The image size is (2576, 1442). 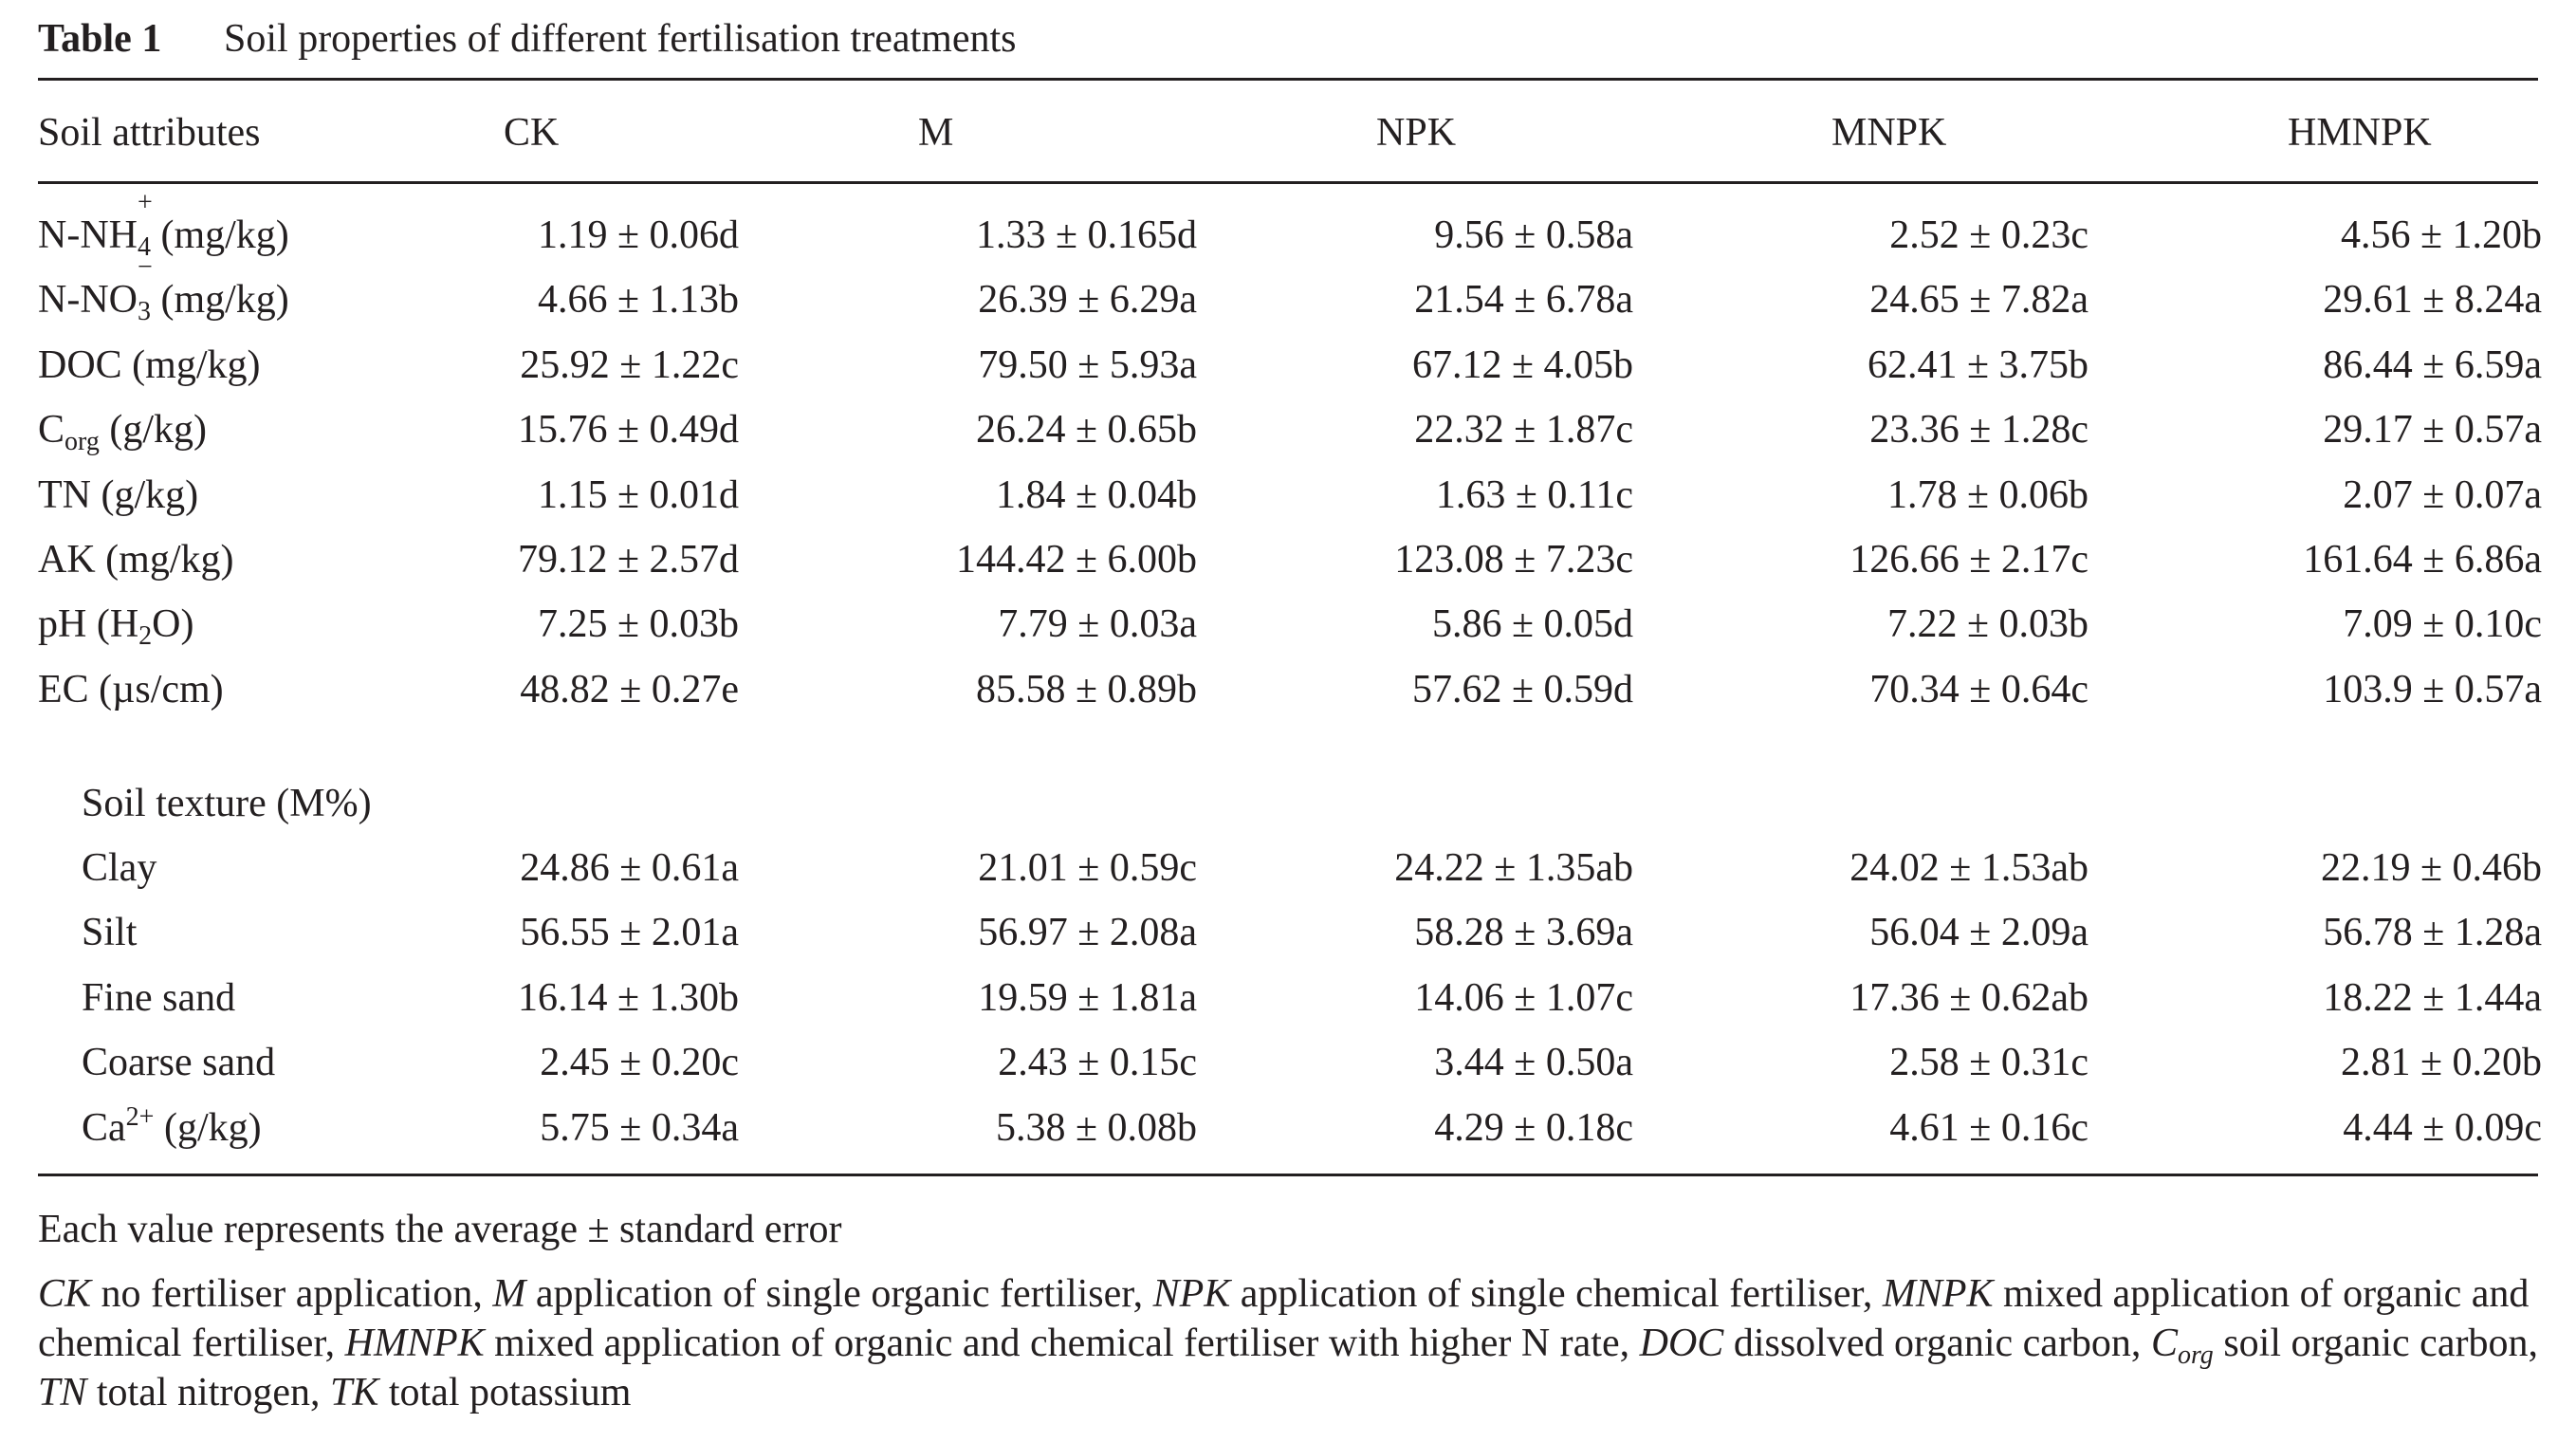 What do you see at coordinates (1523, 300) in the screenshot?
I see `cell-npk: 21.54 ± 6.78a` at bounding box center [1523, 300].